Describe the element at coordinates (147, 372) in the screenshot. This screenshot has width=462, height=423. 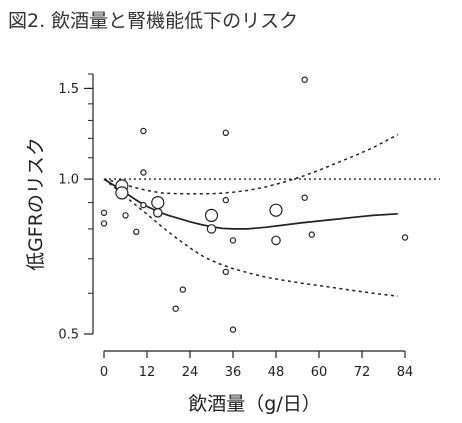
I see `x-tick-label: 12` at that location.